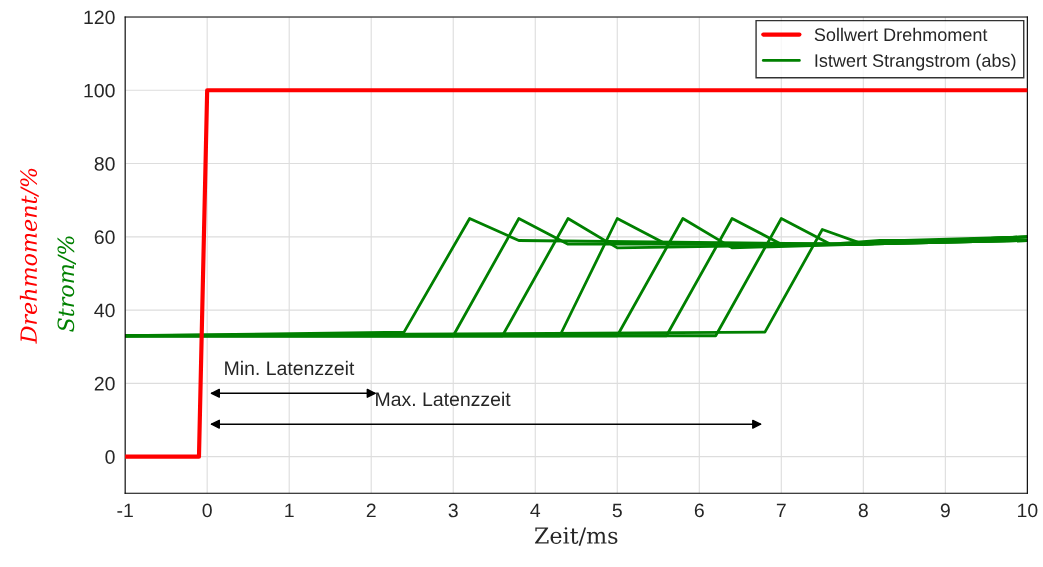 The width and height of the screenshot is (1043, 567). What do you see at coordinates (453, 510) in the screenshot?
I see `x-tick-label: 3` at bounding box center [453, 510].